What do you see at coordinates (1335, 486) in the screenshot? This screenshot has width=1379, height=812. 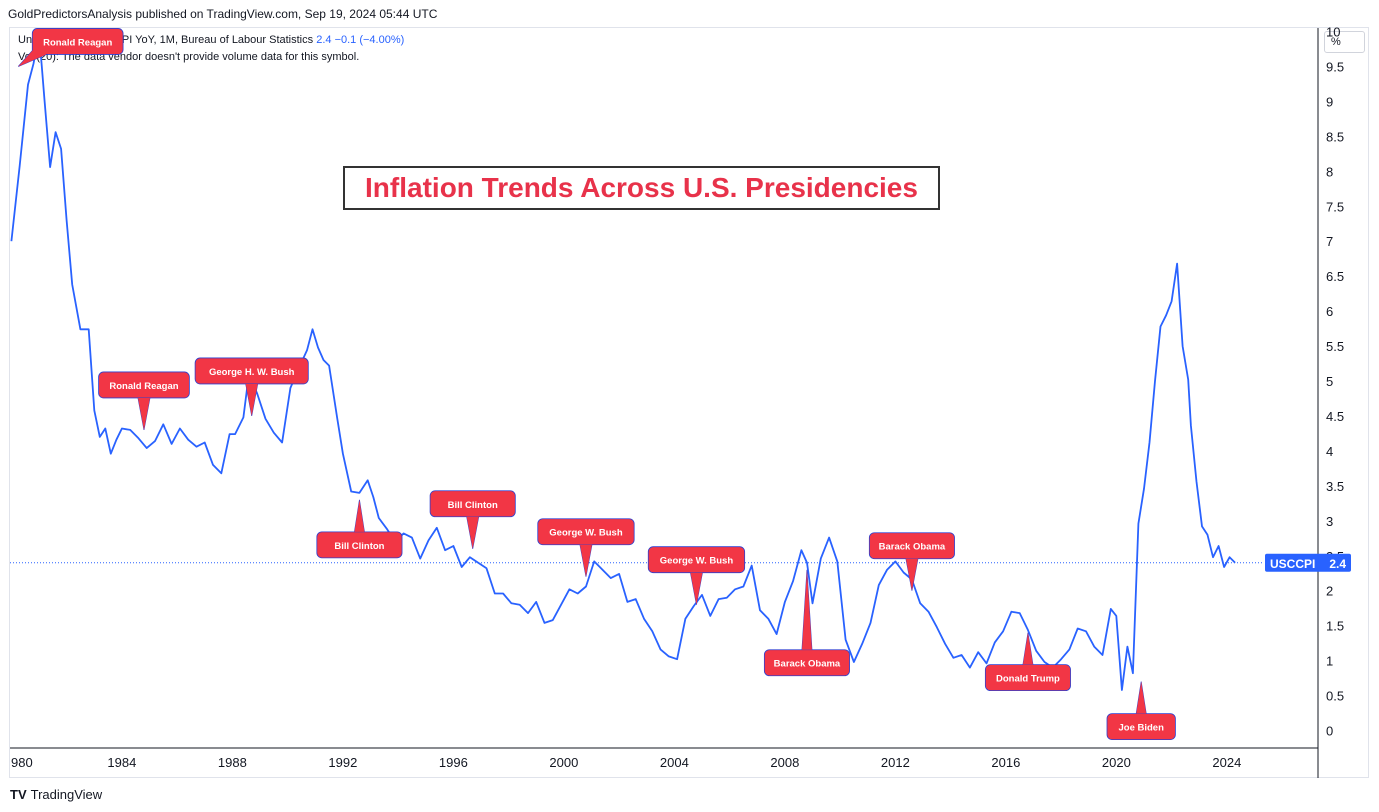 I see `y-tick-label: 3.5` at bounding box center [1335, 486].